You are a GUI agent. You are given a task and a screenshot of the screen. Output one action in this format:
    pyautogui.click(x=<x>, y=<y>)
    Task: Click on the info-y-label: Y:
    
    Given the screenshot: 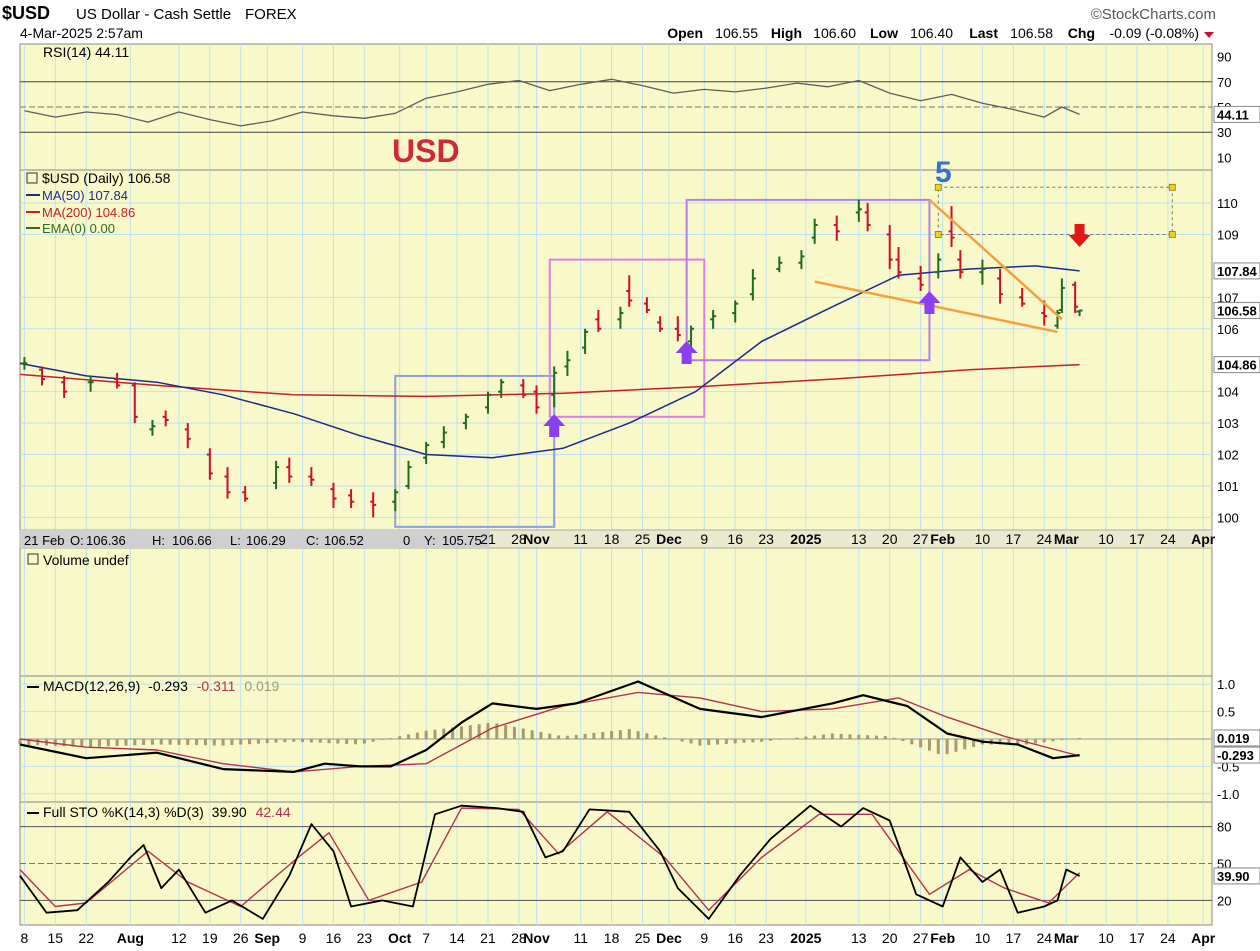 What is the action you would take?
    pyautogui.click(x=430, y=540)
    